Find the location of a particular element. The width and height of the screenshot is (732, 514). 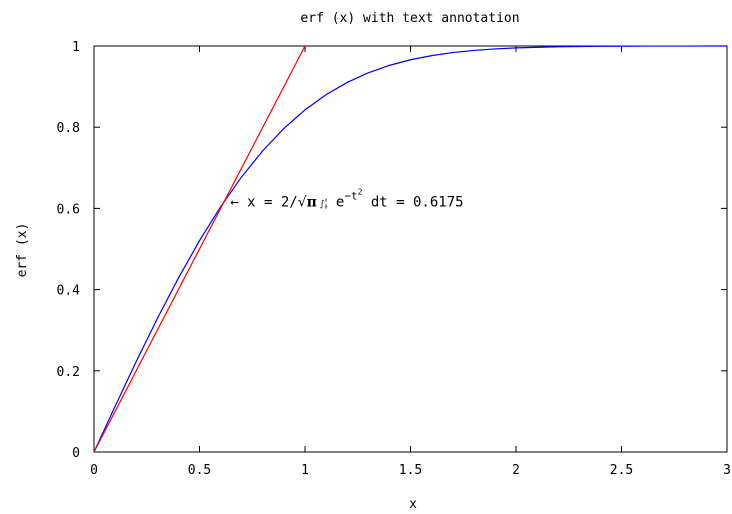

x-tick-label: 1 is located at coordinates (305, 470).